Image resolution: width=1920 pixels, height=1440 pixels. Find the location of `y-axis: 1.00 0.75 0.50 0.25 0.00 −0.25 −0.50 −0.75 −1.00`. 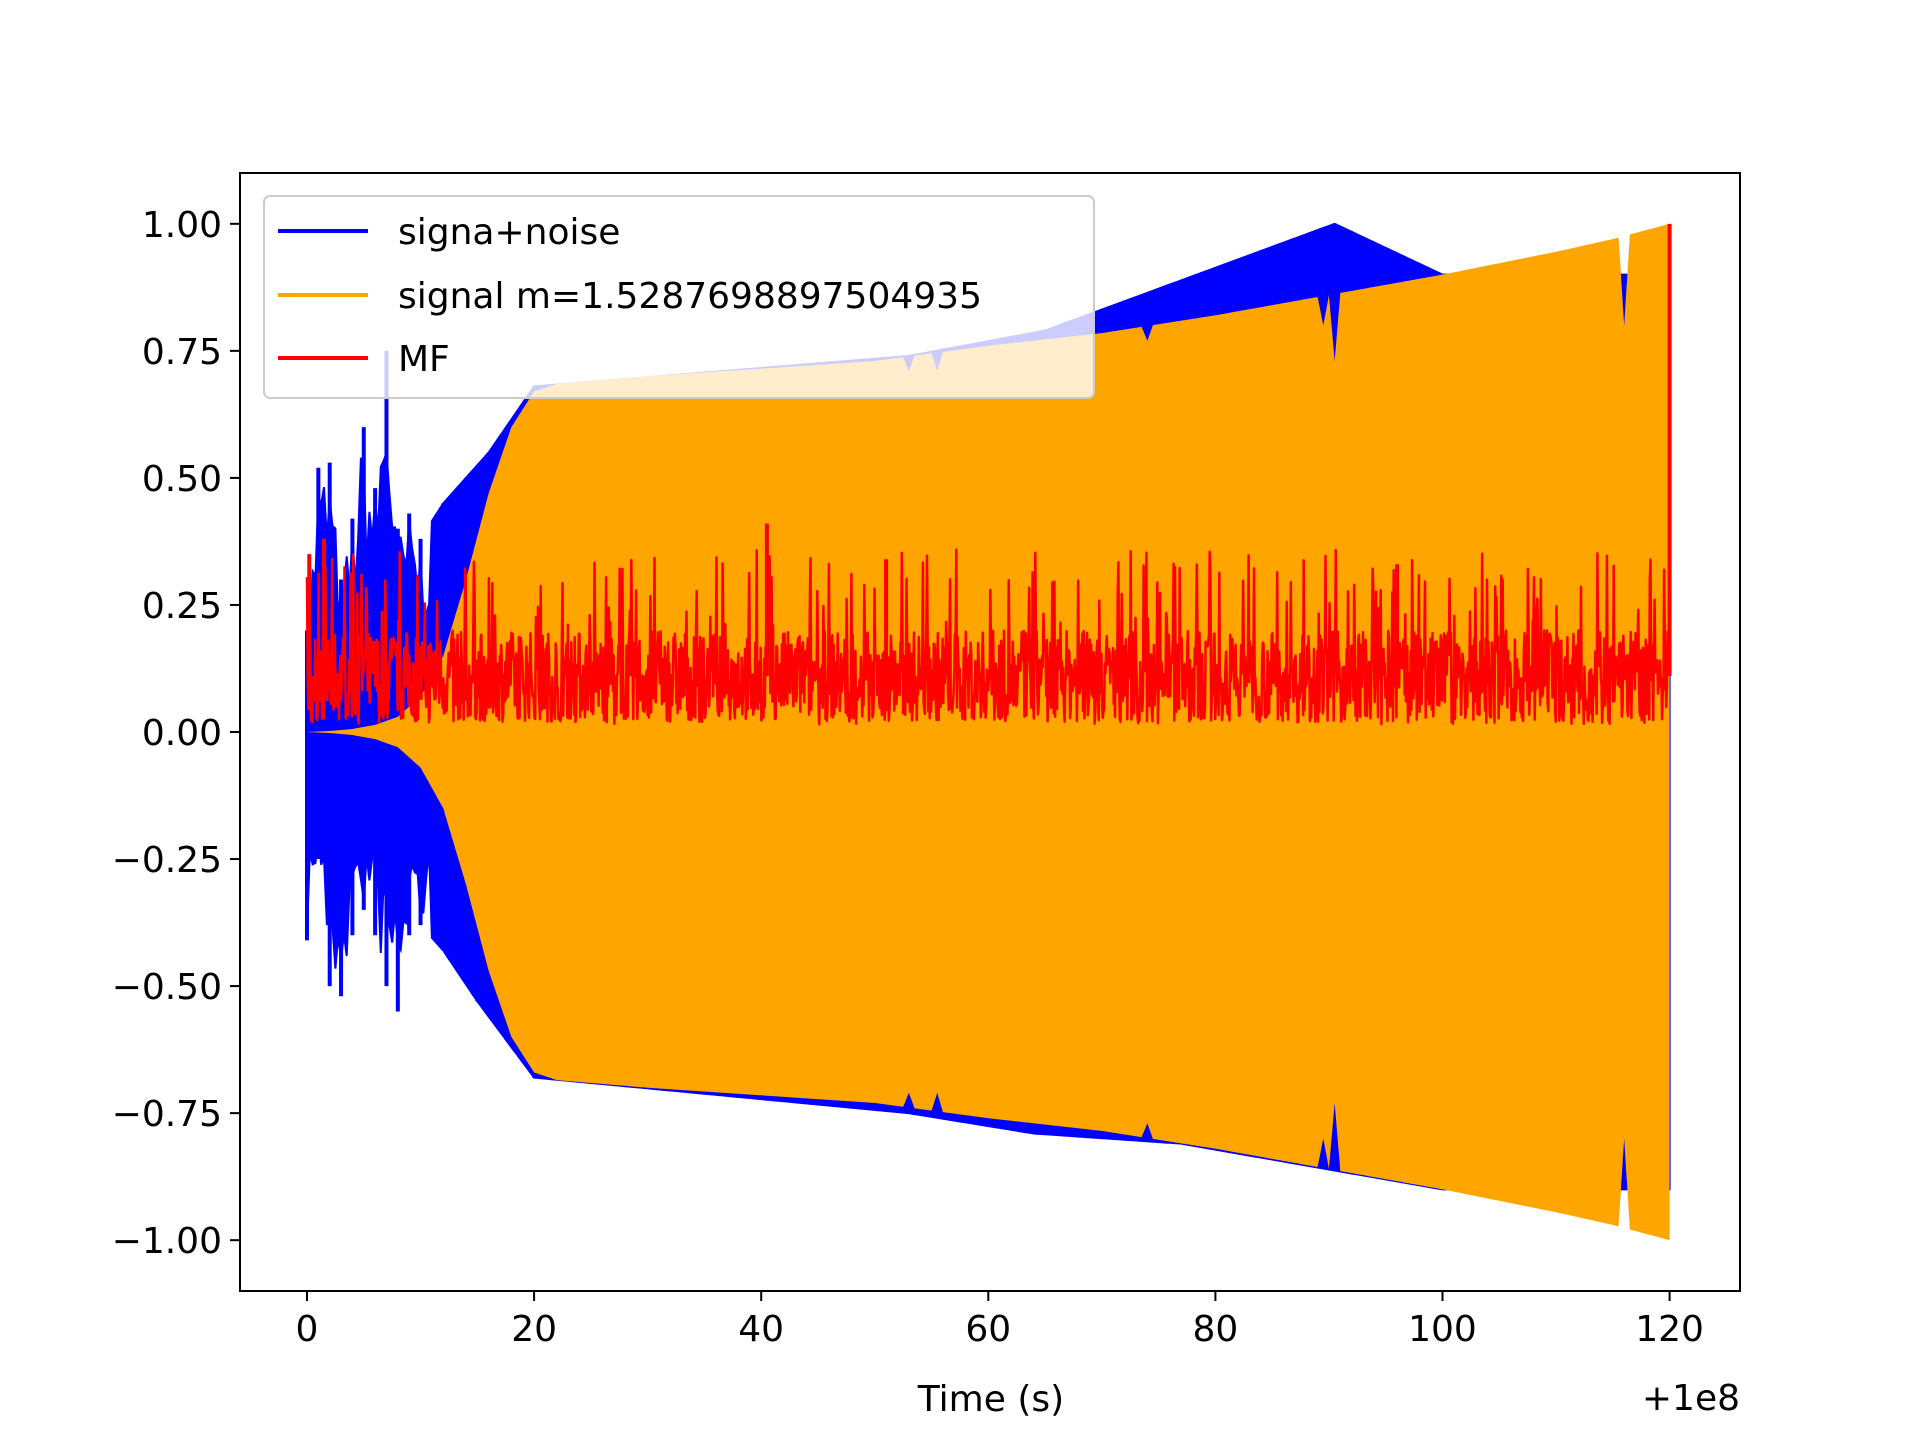

y-axis: 1.00 0.75 0.50 0.25 0.00 −0.25 −0.50 −0.75 −1.00 is located at coordinates (176, 733).